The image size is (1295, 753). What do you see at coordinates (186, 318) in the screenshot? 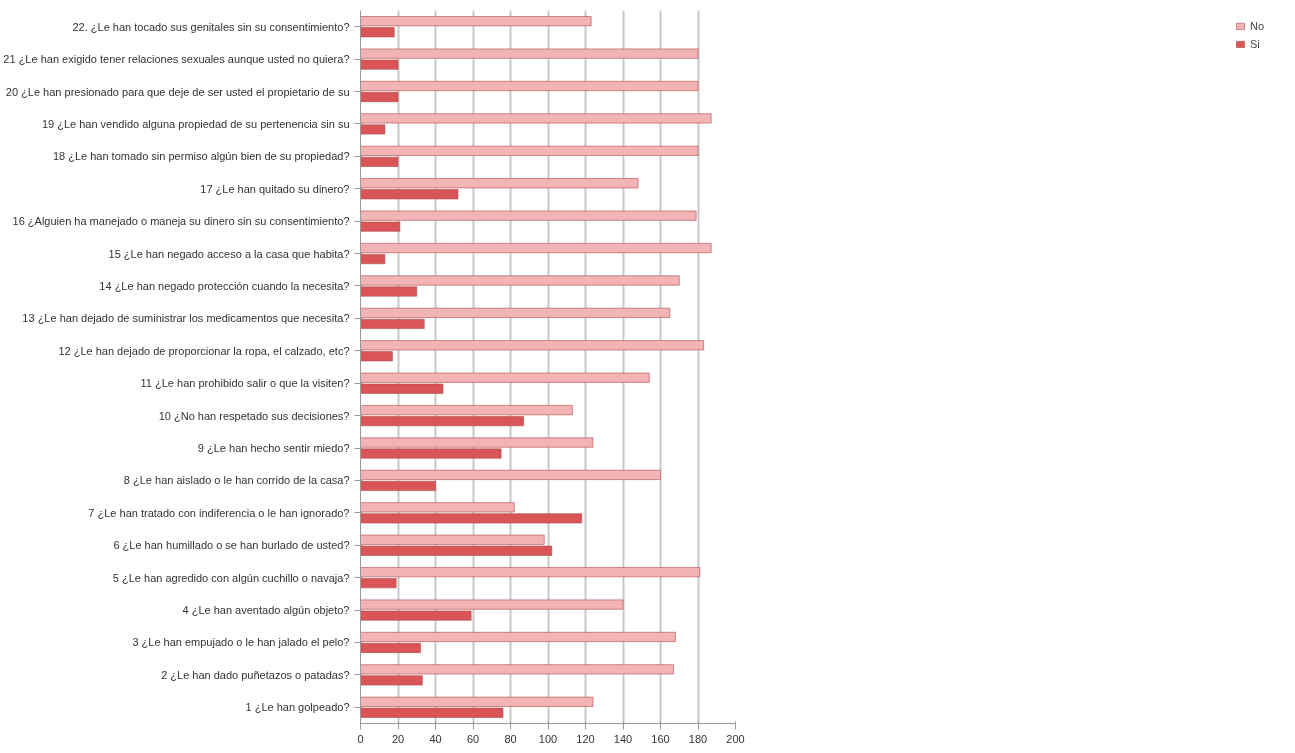
I see `y-tick-label: 13 ¿Le han dejado de suministrar los medicamentos que necesita?` at bounding box center [186, 318].